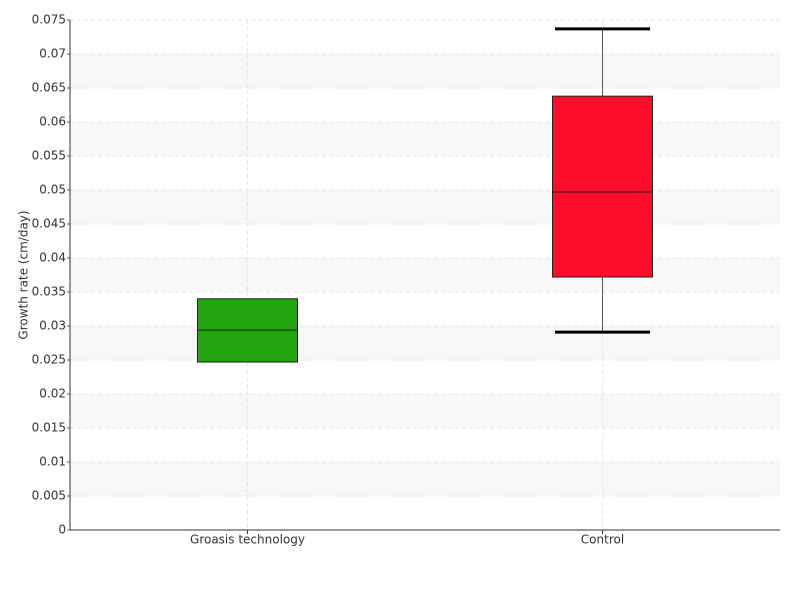  What do you see at coordinates (247, 540) in the screenshot?
I see `x-tick-label: Groasis technology` at bounding box center [247, 540].